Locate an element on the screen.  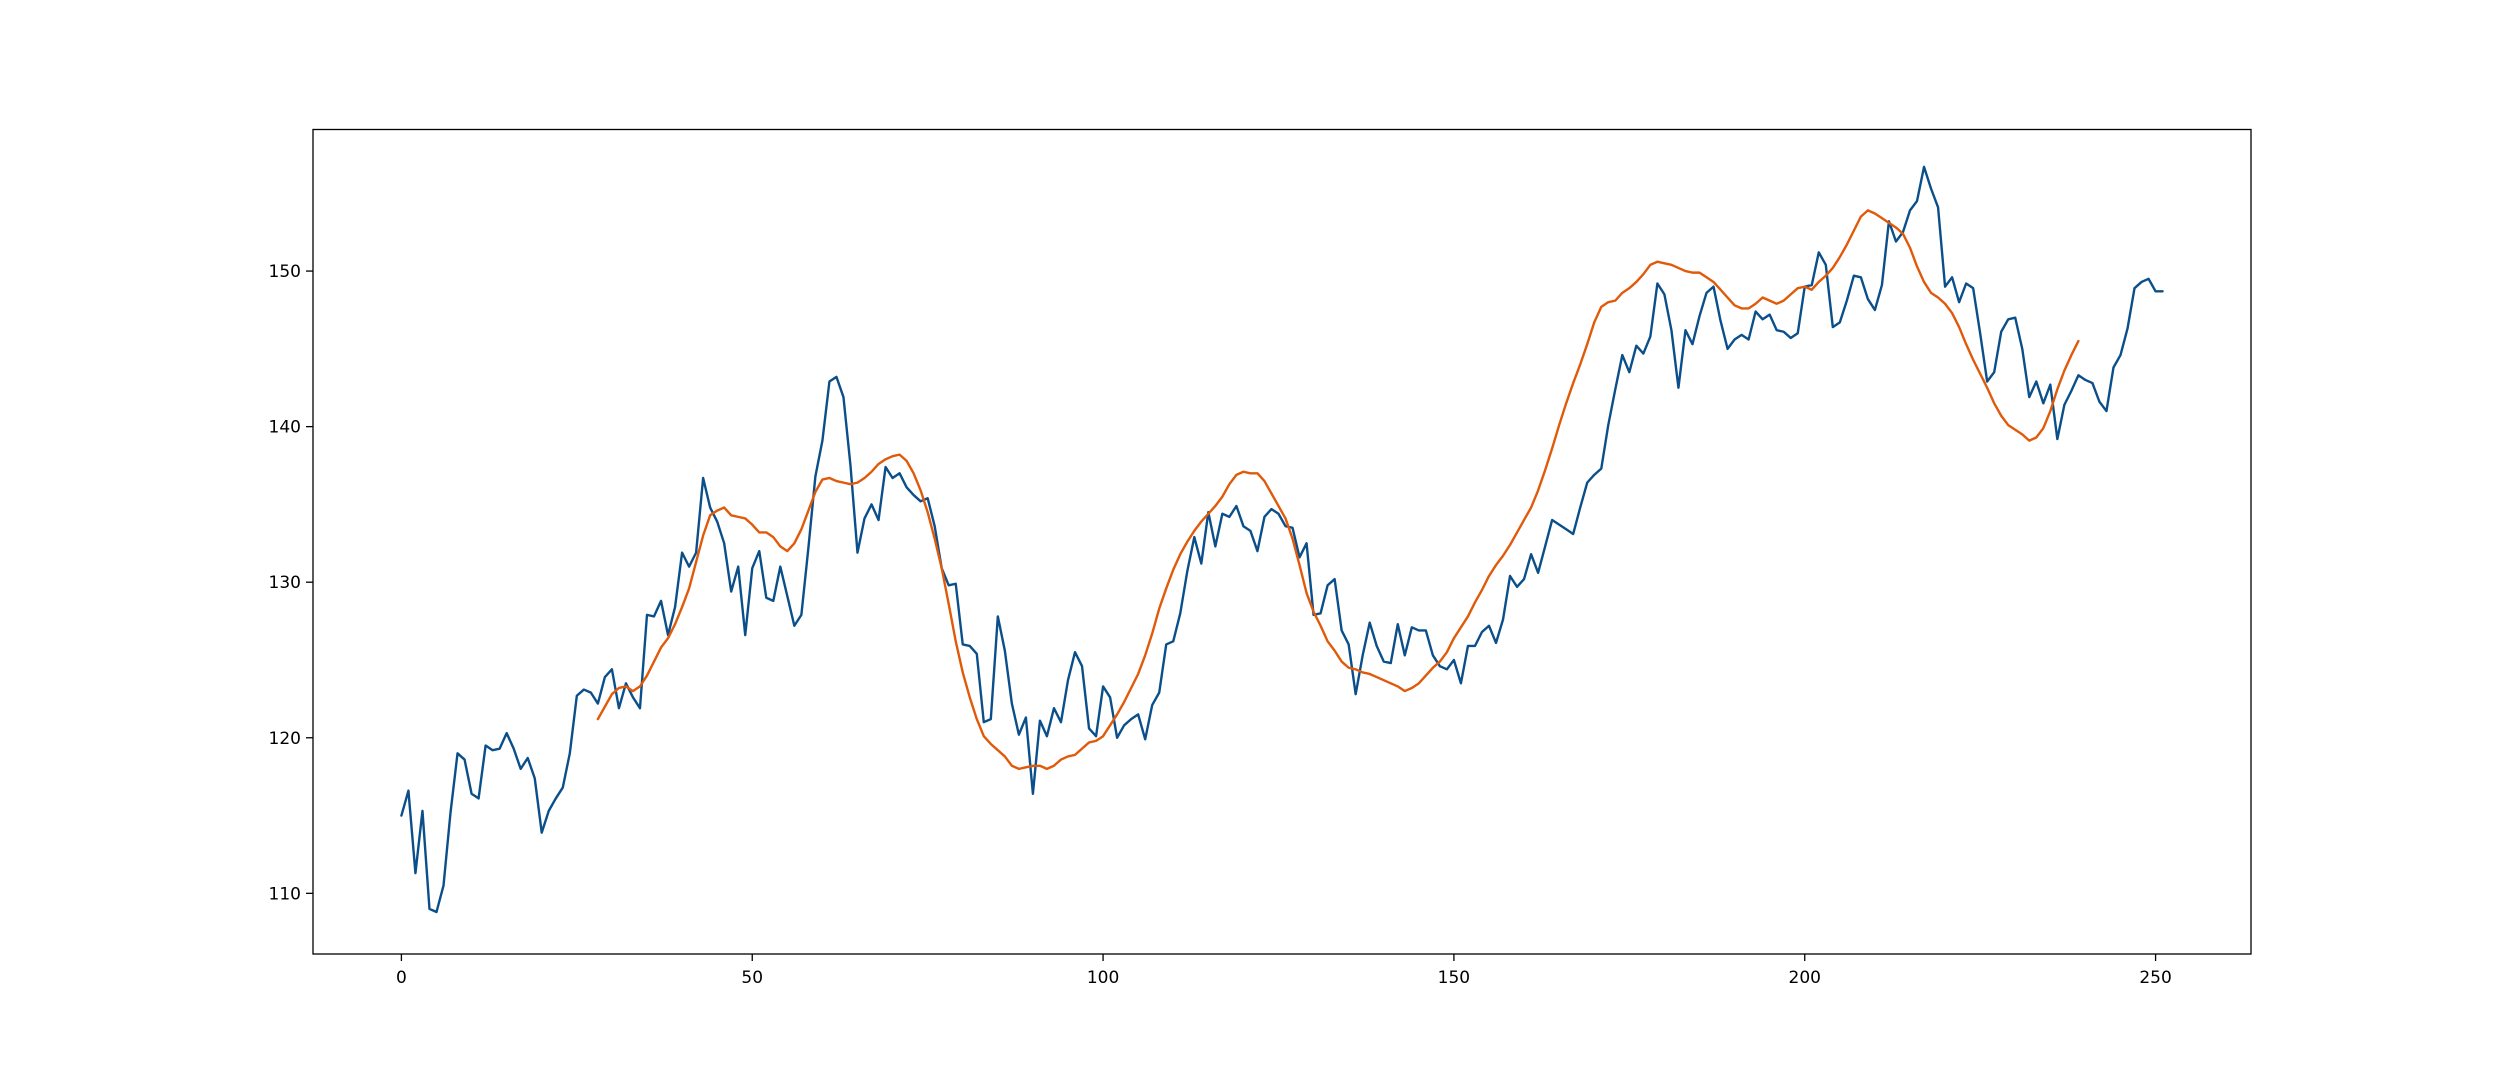
y-tick-label: 150 is located at coordinates (285, 272).